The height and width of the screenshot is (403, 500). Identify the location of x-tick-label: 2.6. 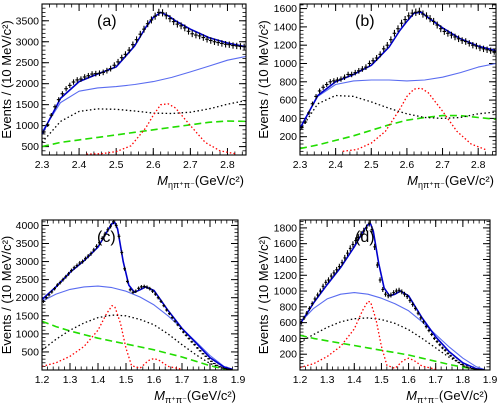
(407, 165).